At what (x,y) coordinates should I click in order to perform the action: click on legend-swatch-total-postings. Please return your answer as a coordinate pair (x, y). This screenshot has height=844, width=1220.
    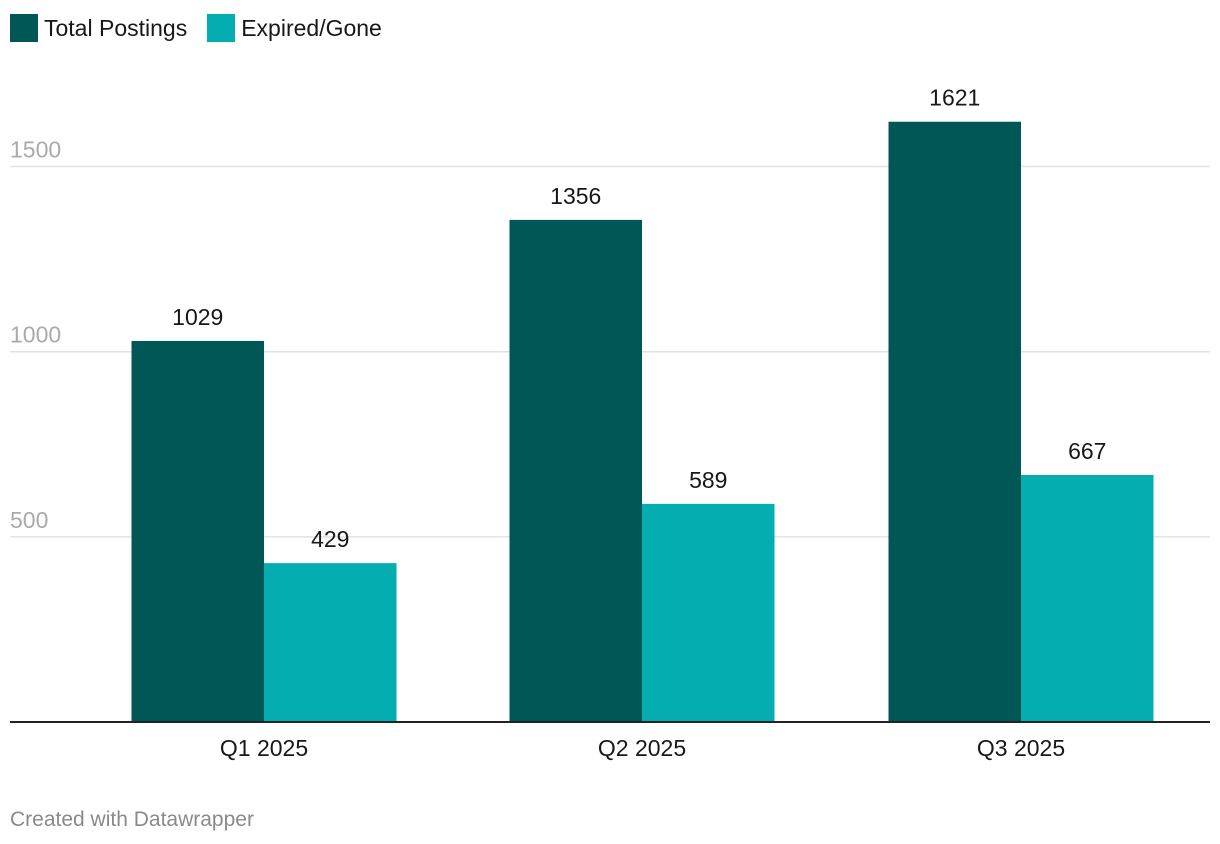
    Looking at the image, I should click on (24, 28).